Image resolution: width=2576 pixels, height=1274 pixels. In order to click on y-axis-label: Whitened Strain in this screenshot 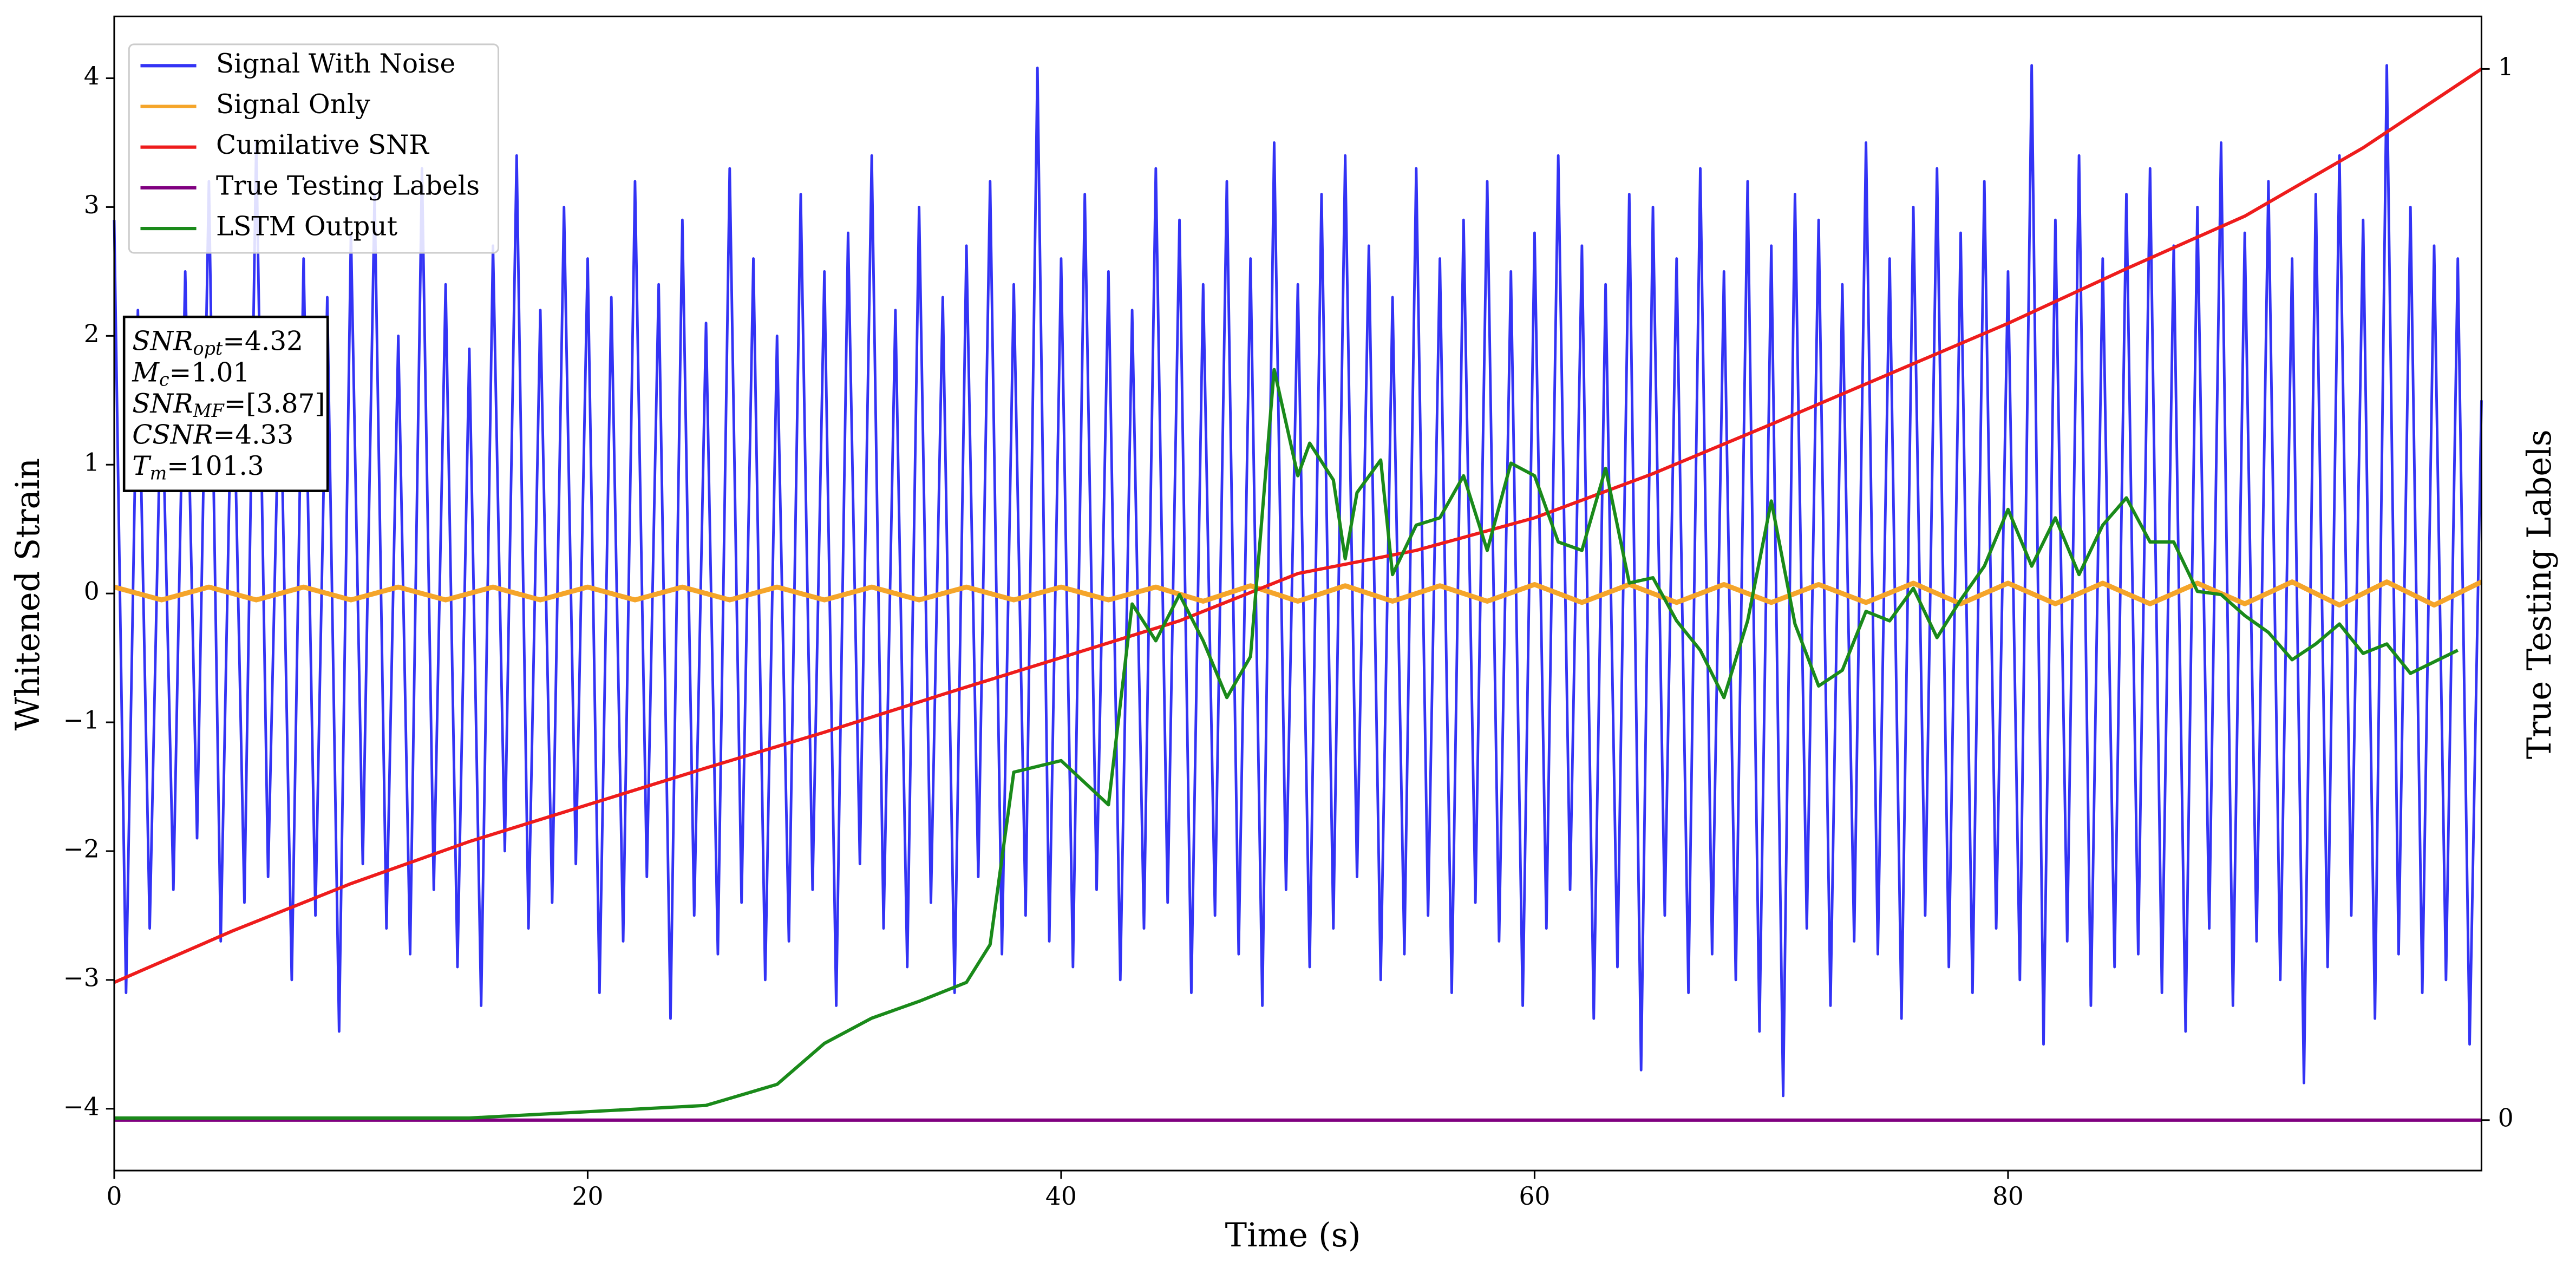, I will do `click(28, 594)`.